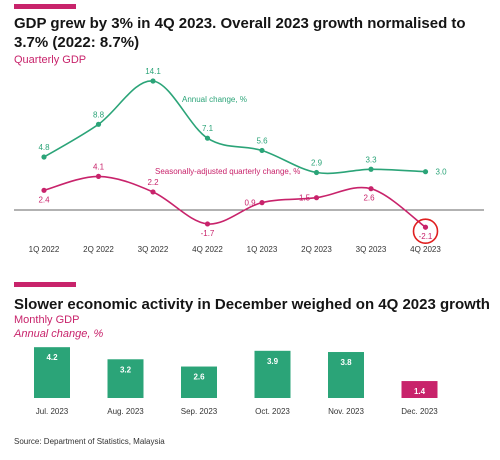  What do you see at coordinates (44, 147) in the screenshot?
I see `annual-change-data-label: 4.8` at bounding box center [44, 147].